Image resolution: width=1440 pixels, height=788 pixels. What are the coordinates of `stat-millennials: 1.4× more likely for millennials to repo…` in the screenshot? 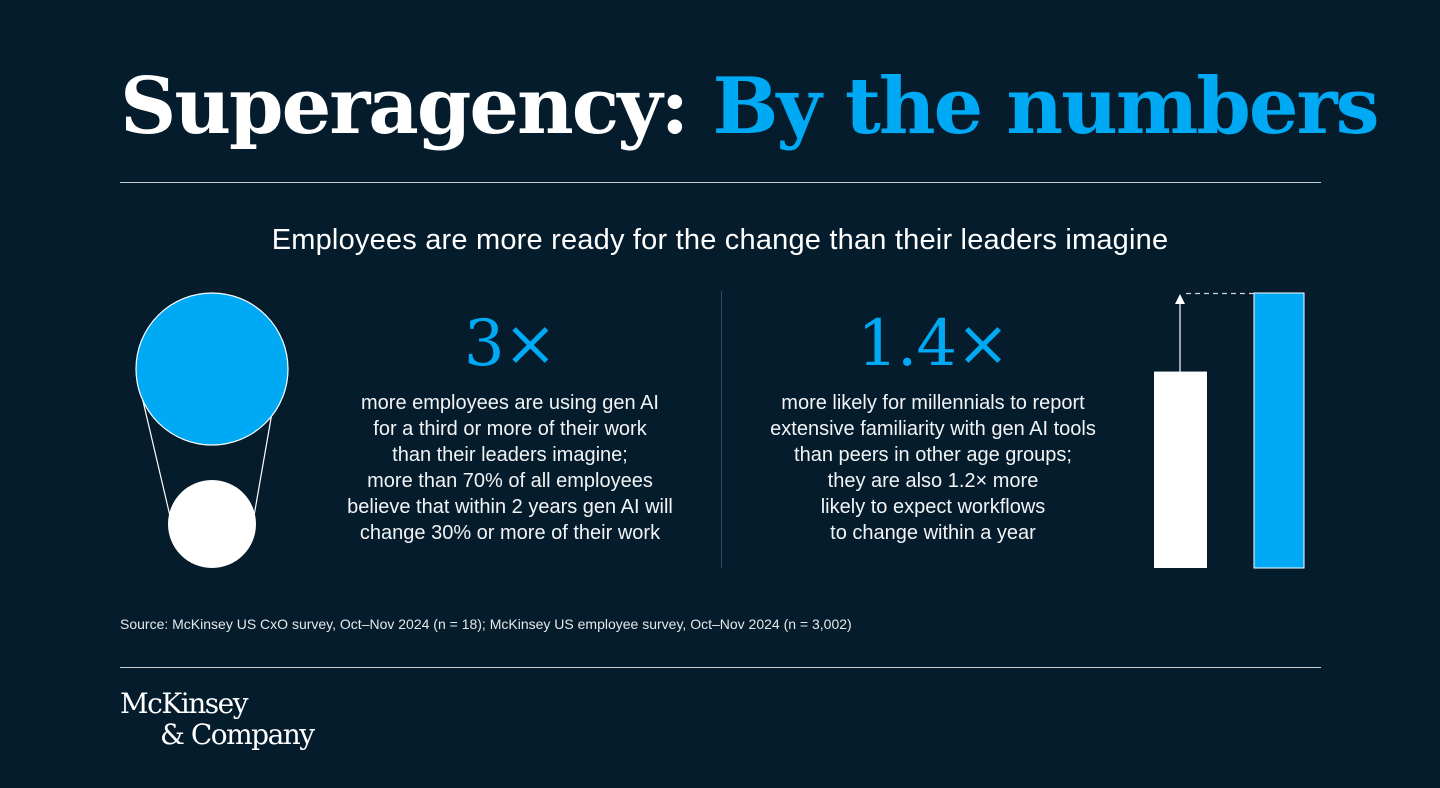 It's located at (933, 429).